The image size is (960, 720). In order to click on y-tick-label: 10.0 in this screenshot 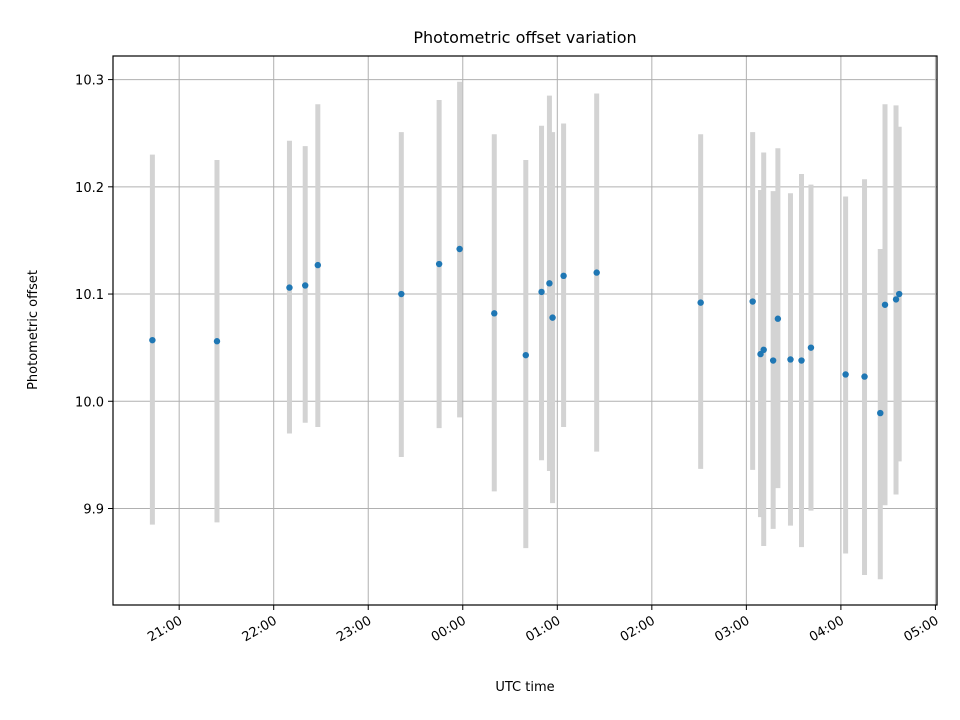, I will do `click(89, 402)`.